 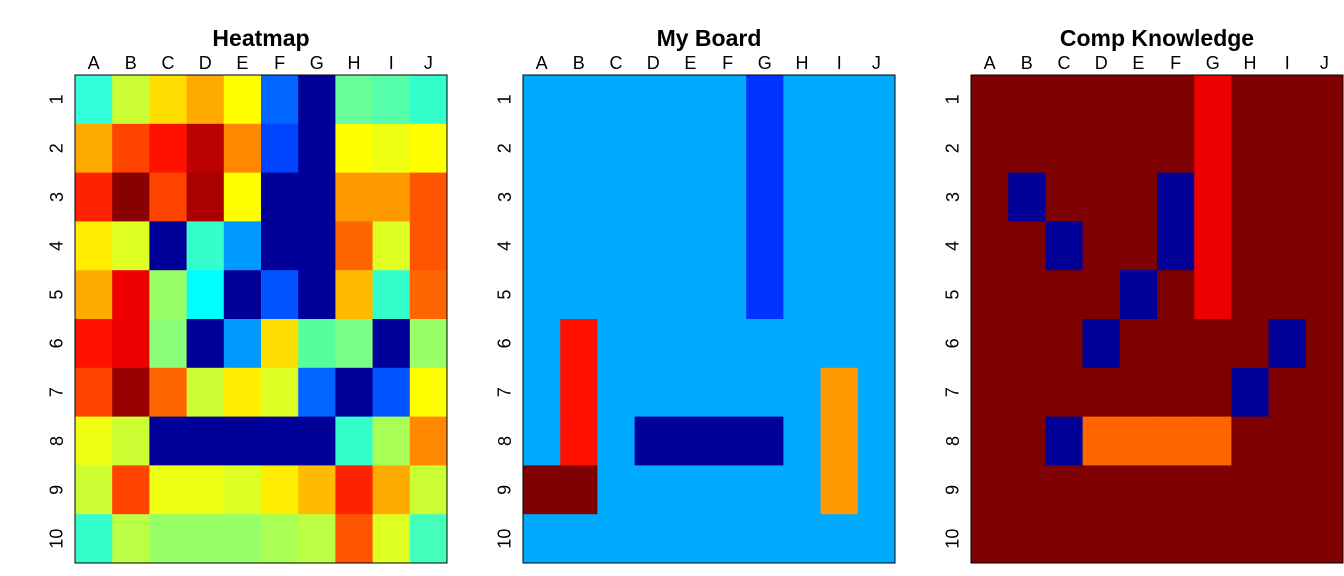 What do you see at coordinates (168, 63) in the screenshot?
I see `column-label: C` at bounding box center [168, 63].